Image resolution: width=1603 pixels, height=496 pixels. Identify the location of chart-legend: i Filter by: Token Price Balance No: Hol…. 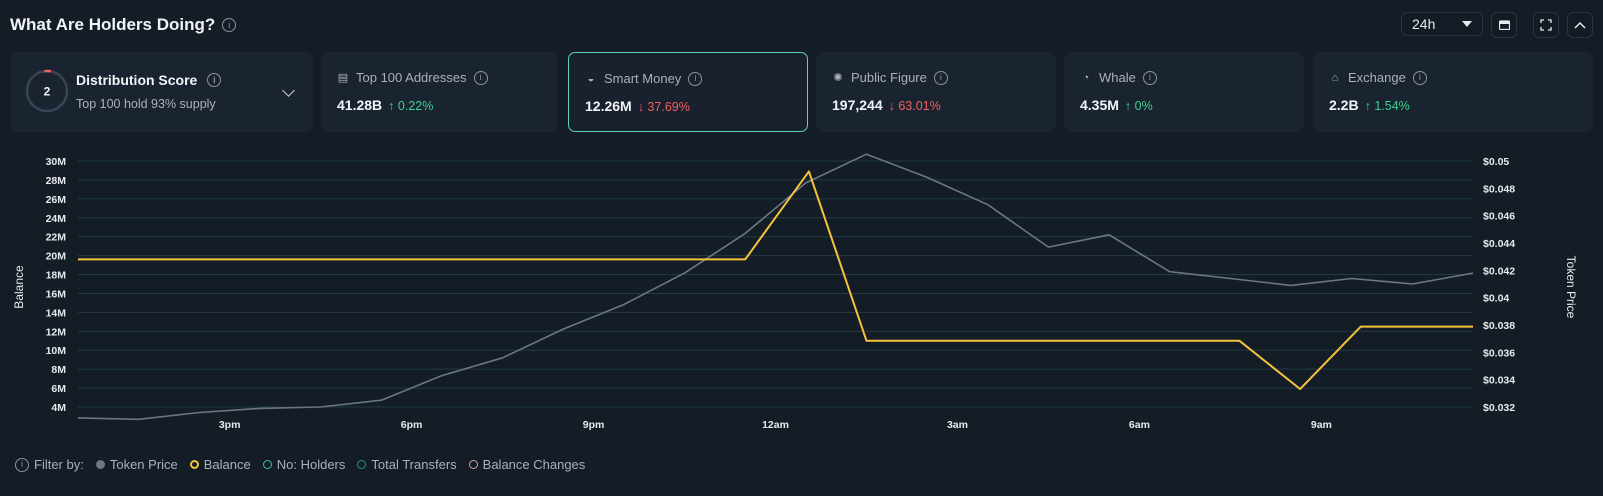
(306, 464).